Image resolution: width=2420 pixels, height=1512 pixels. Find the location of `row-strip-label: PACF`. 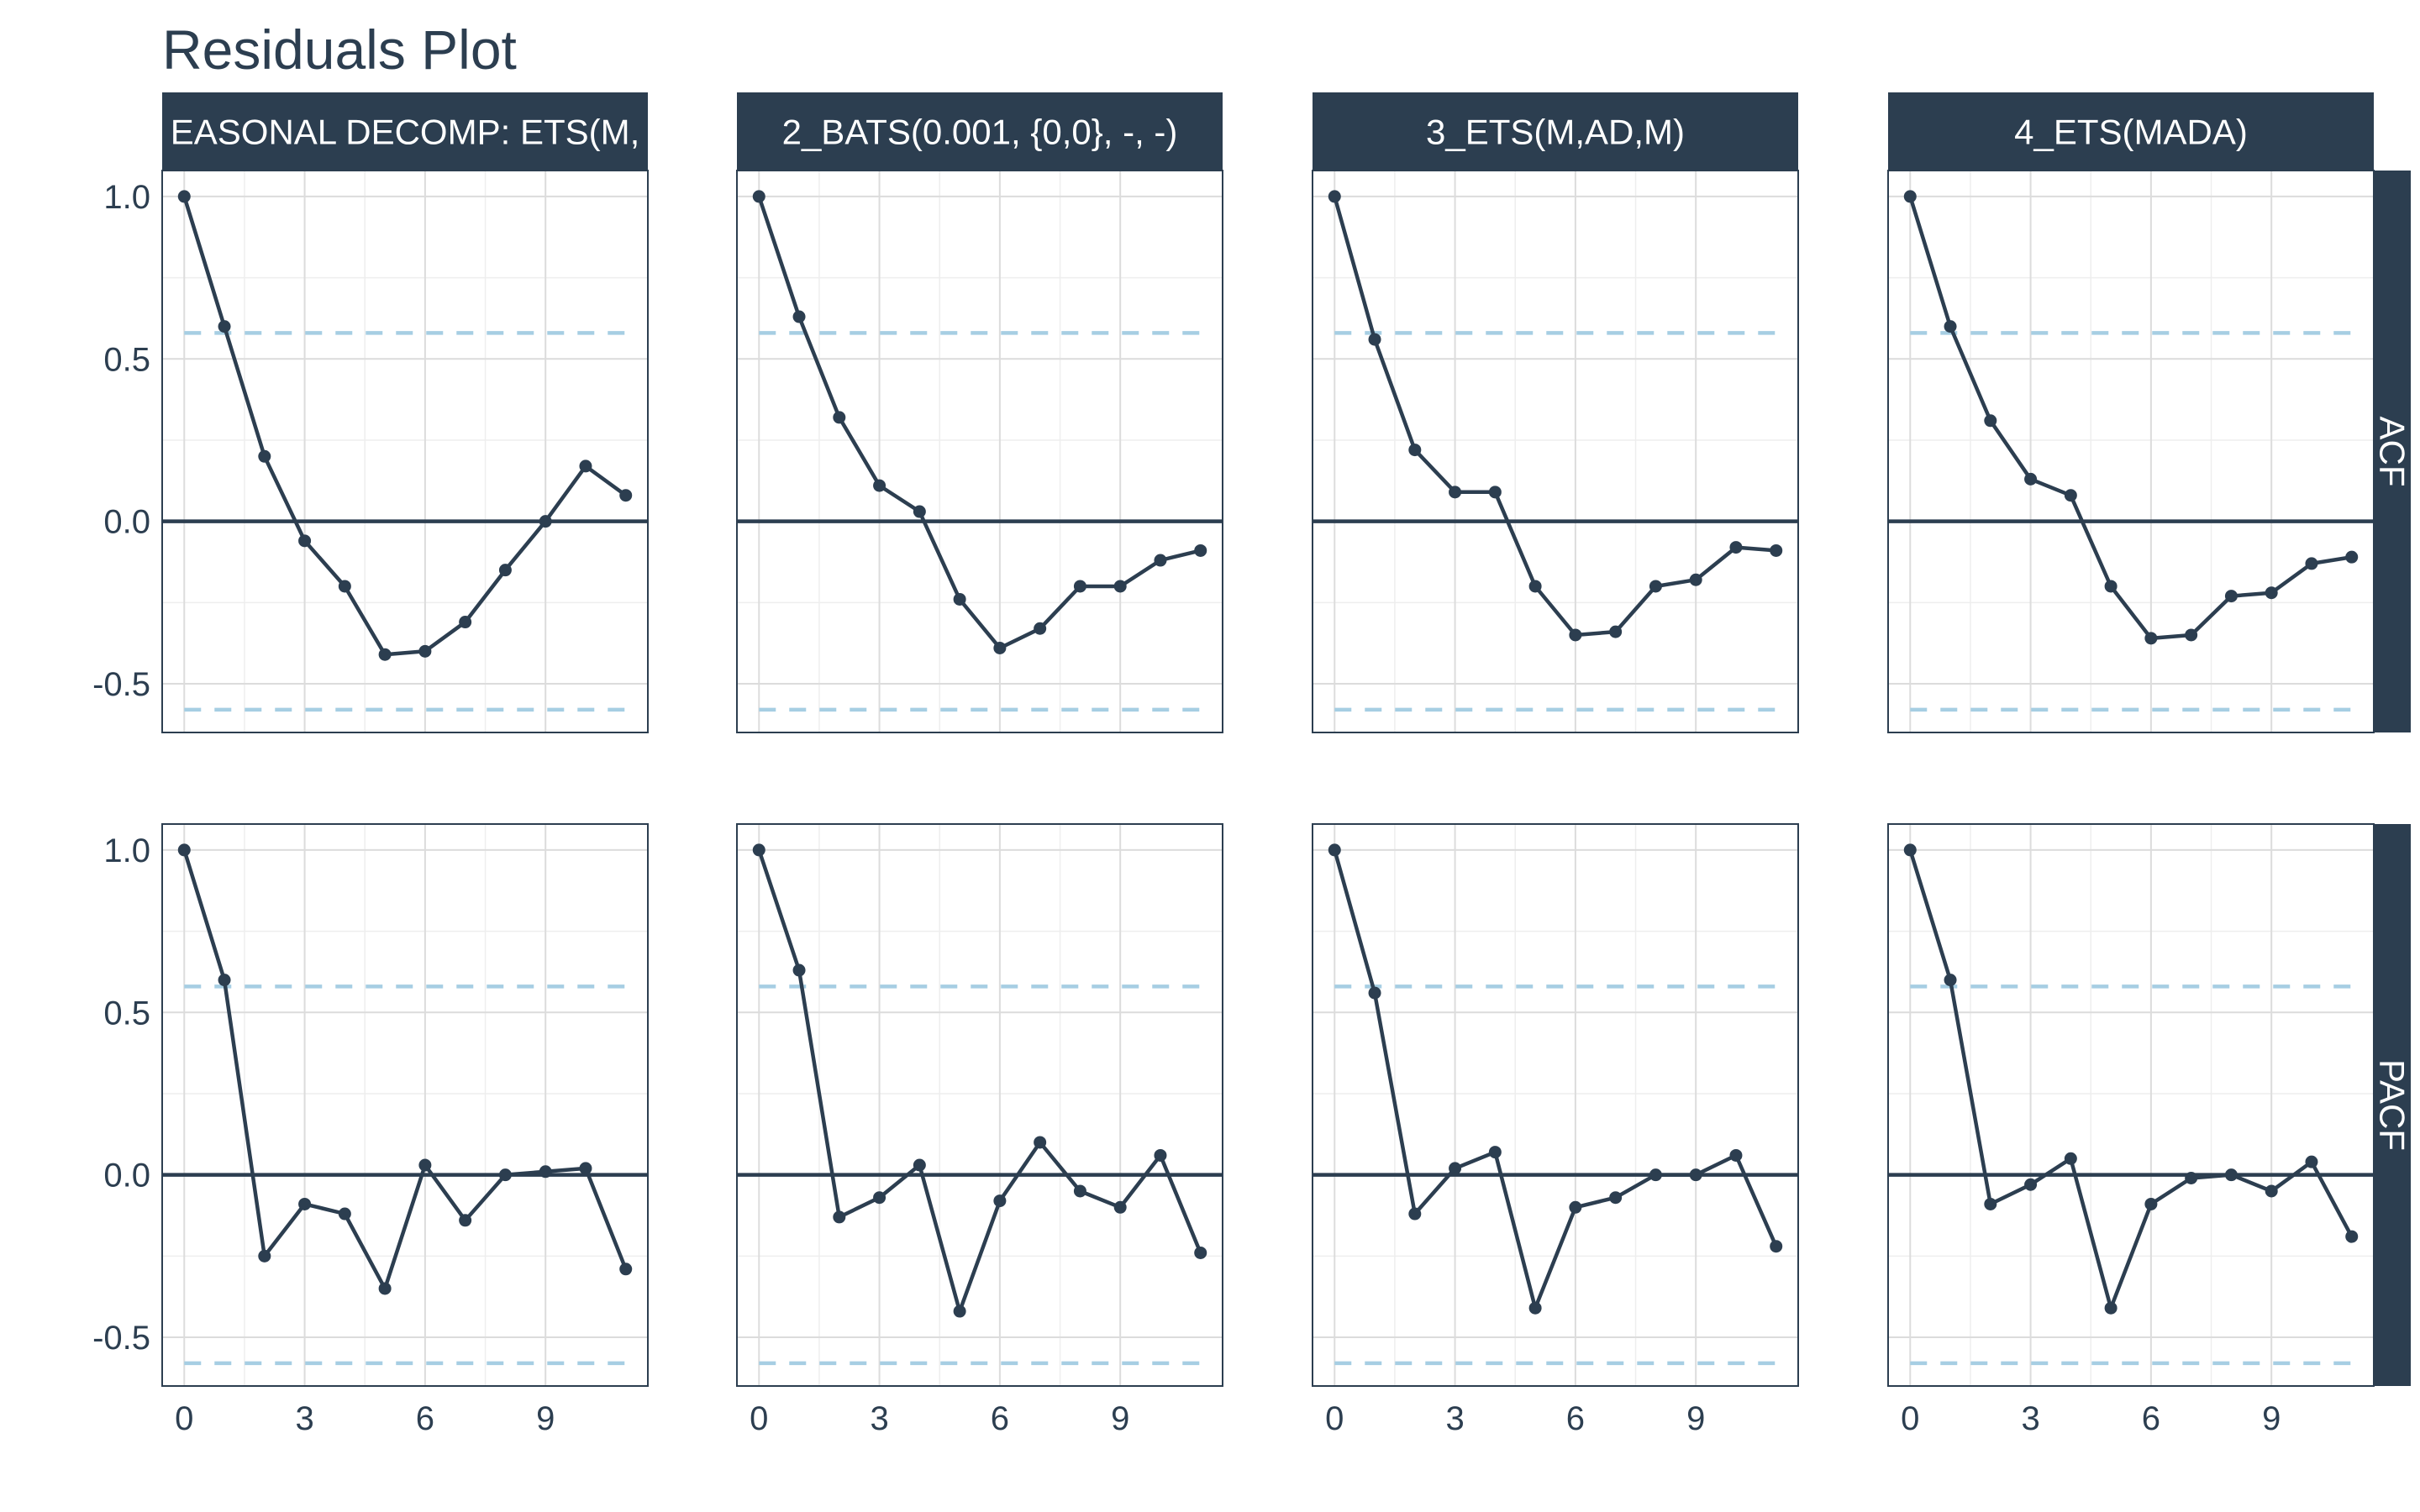

row-strip-label: PACF is located at coordinates (2392, 1105).